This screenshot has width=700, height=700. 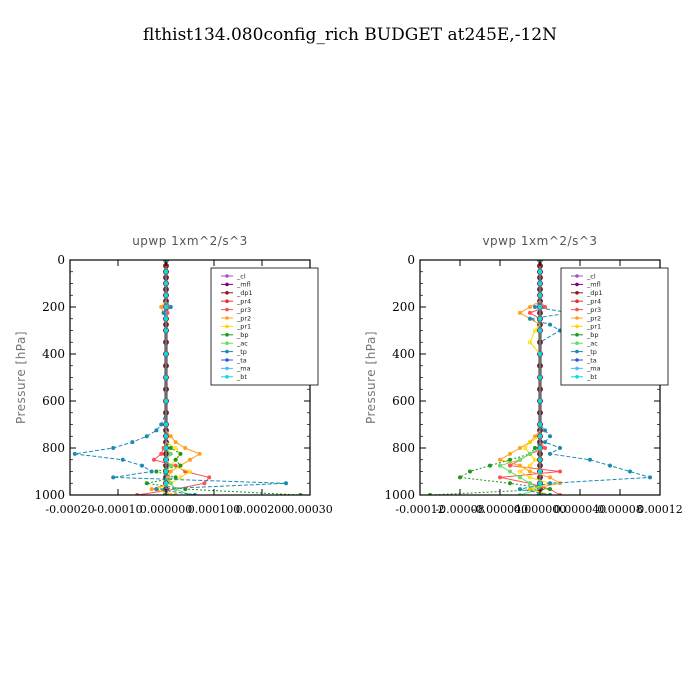 I want to click on x-tick-label: -0.00008, so click(x=459, y=509).